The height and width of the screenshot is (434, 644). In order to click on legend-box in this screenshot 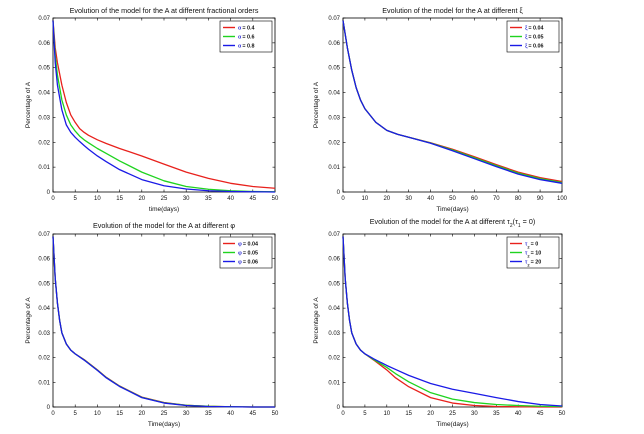, I will do `click(533, 36)`.